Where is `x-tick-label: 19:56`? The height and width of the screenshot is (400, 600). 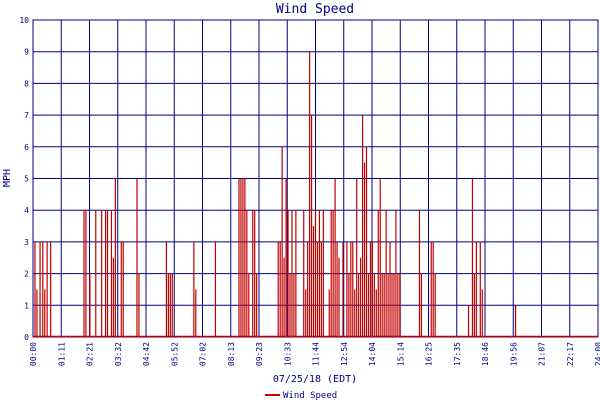 x-tick-label: 19:56 is located at coordinates (513, 354).